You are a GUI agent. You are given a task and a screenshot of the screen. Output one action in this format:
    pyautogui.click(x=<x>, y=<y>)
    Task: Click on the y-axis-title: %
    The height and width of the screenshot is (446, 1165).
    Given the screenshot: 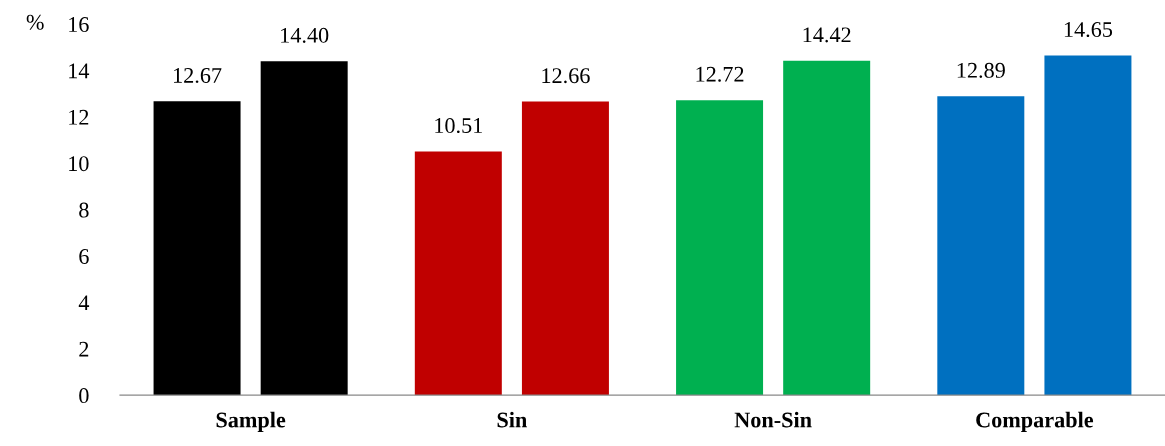 What is the action you would take?
    pyautogui.click(x=35, y=22)
    